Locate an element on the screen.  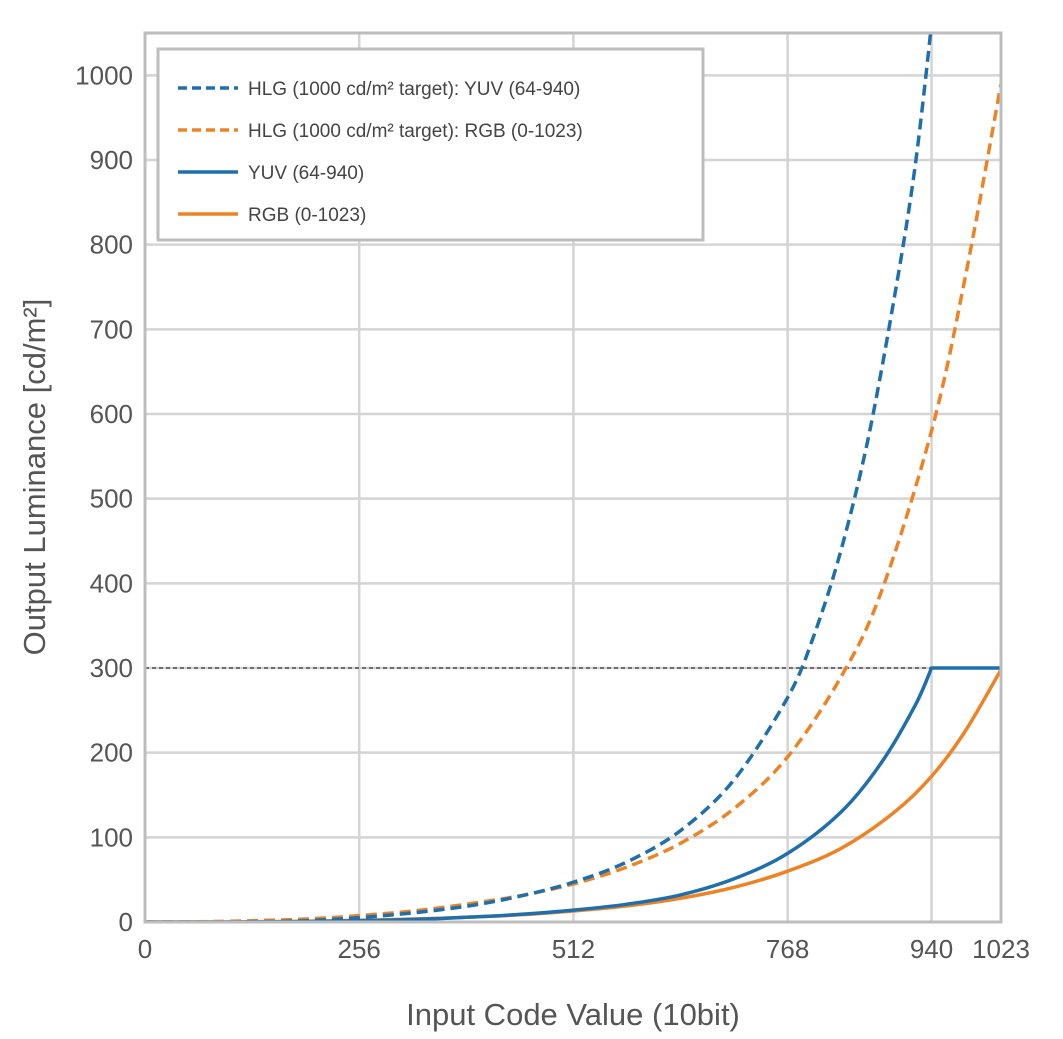
legend-label: YUV (64-940) is located at coordinates (306, 173).